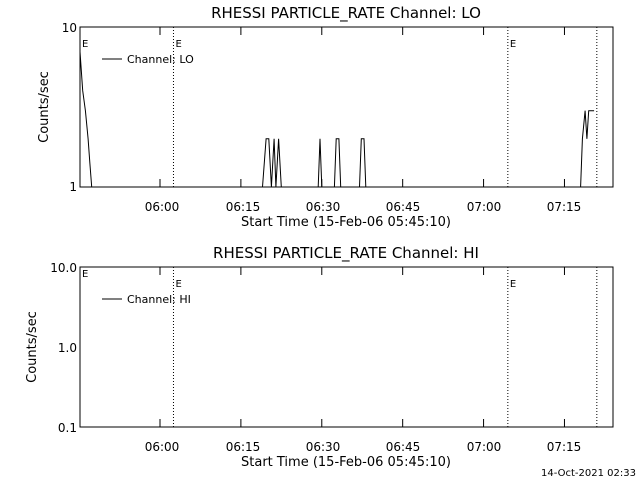 The width and height of the screenshot is (640, 480). I want to click on chart-hi-ytick-label: 1.0, so click(67, 348).